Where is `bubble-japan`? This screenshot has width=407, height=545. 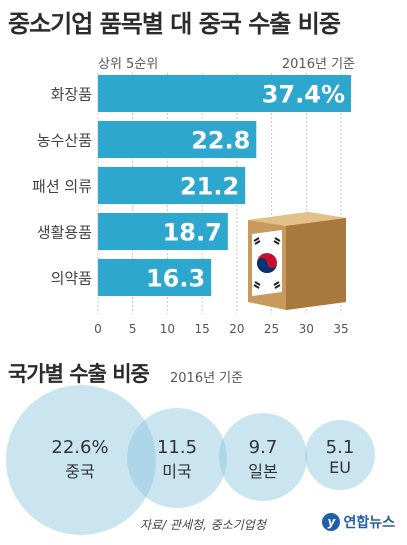
bubble-japan is located at coordinates (263, 457).